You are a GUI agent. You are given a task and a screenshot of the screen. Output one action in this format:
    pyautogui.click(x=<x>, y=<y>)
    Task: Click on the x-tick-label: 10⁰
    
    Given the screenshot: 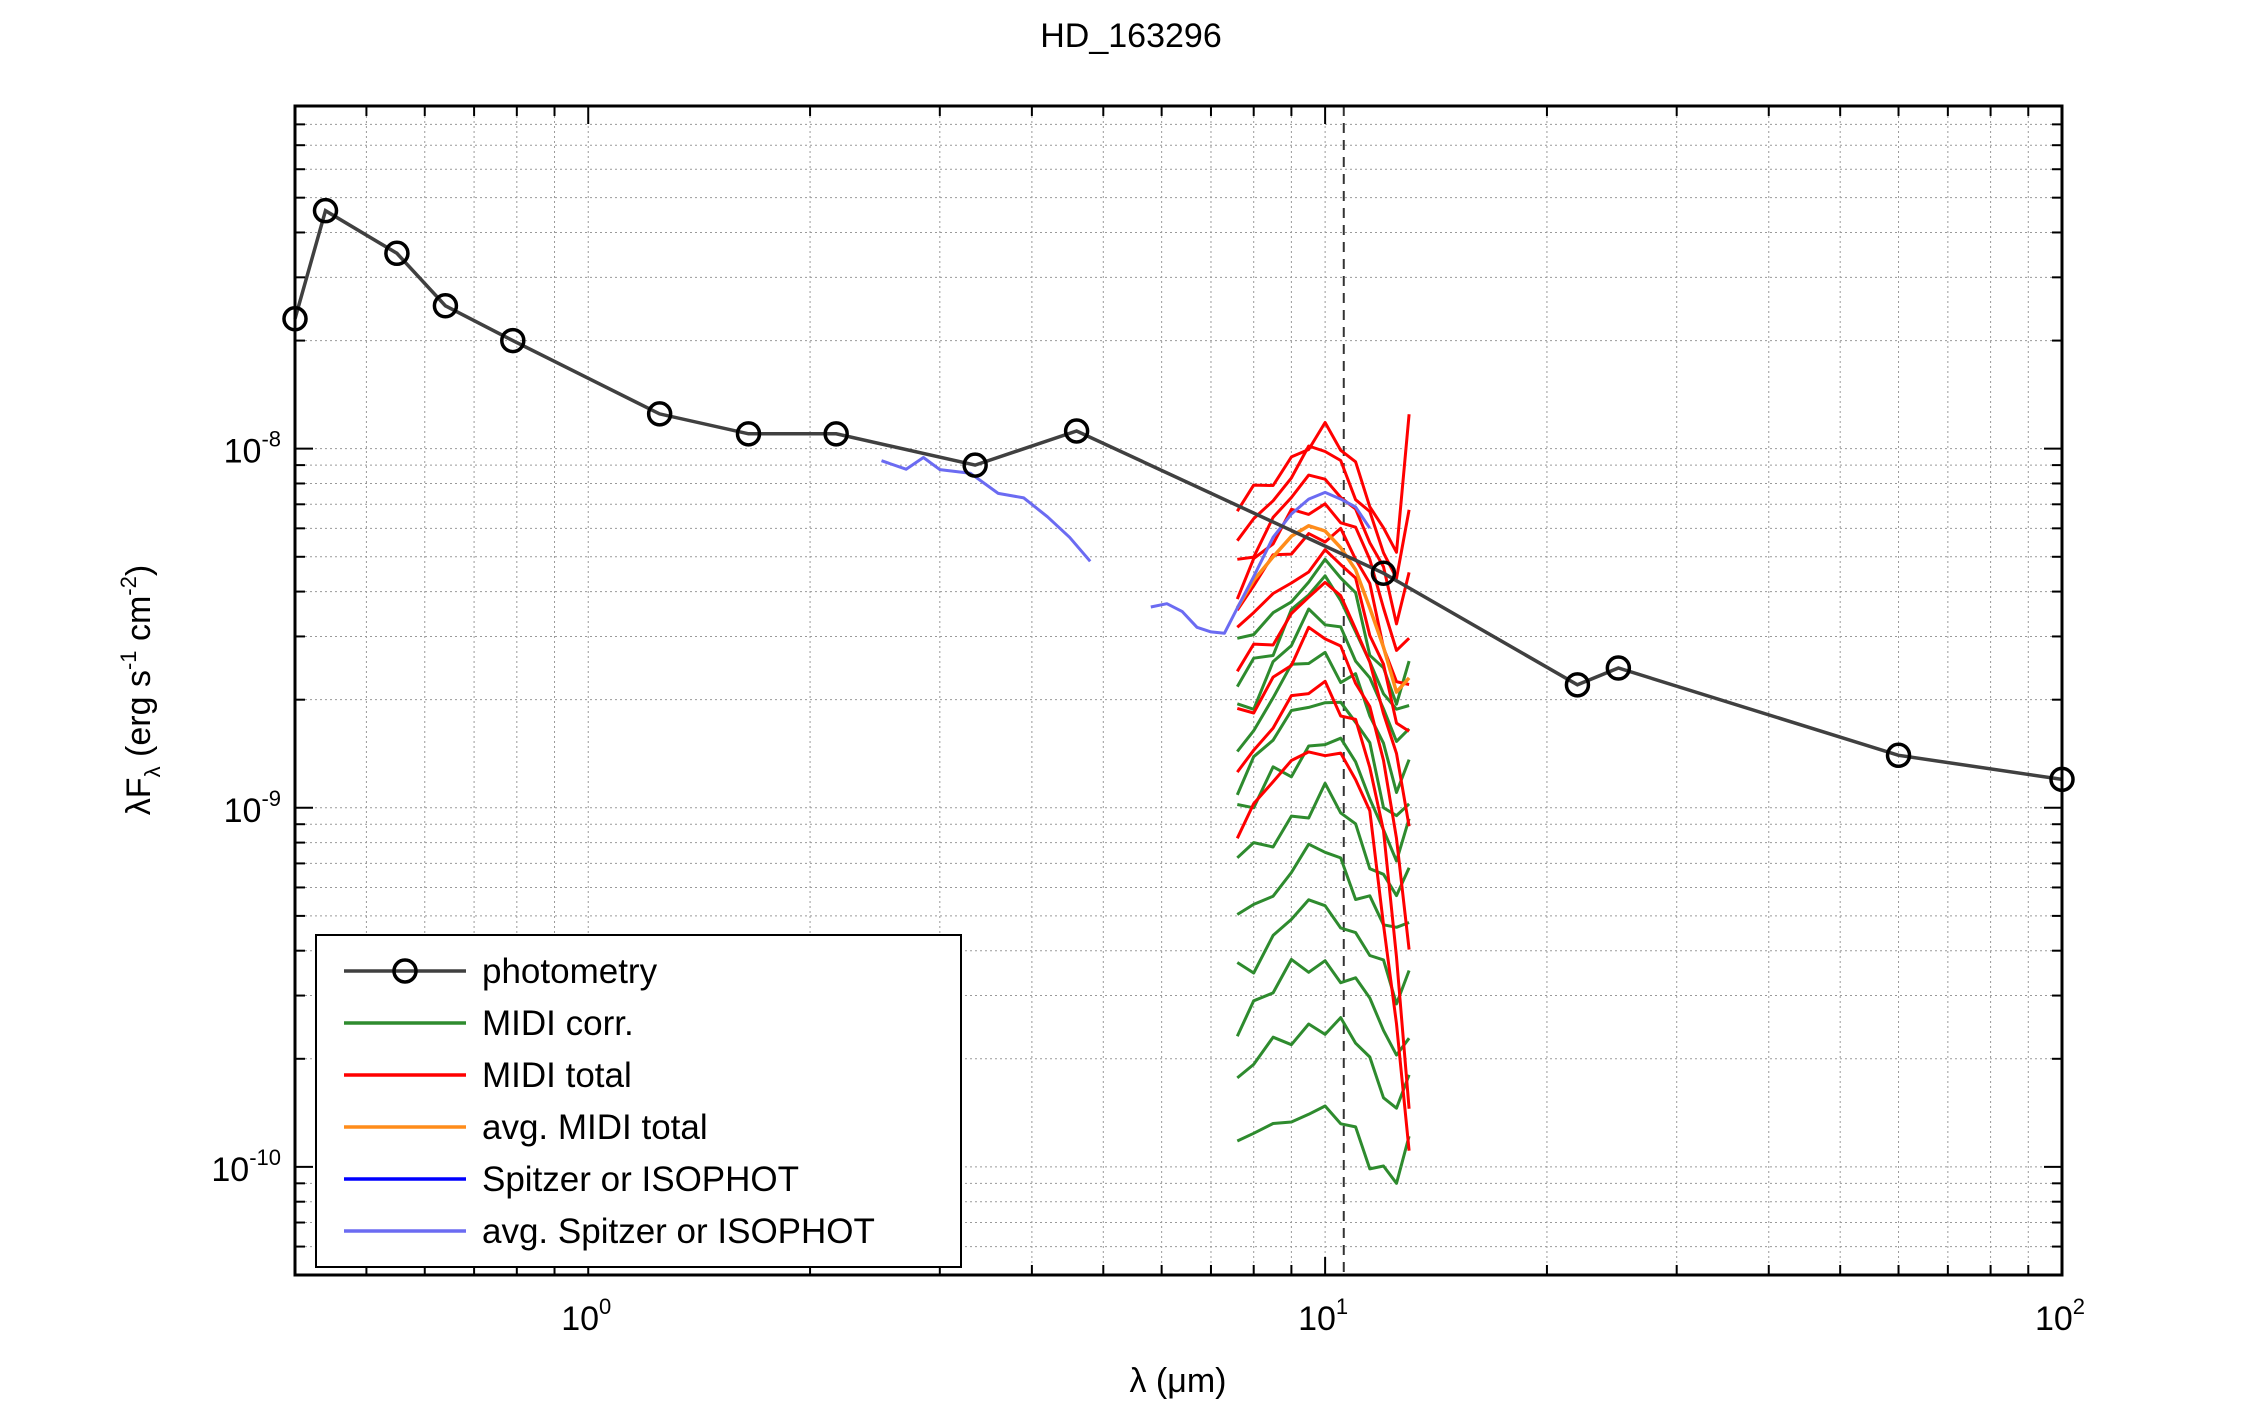 What is the action you would take?
    pyautogui.click(x=586, y=1316)
    